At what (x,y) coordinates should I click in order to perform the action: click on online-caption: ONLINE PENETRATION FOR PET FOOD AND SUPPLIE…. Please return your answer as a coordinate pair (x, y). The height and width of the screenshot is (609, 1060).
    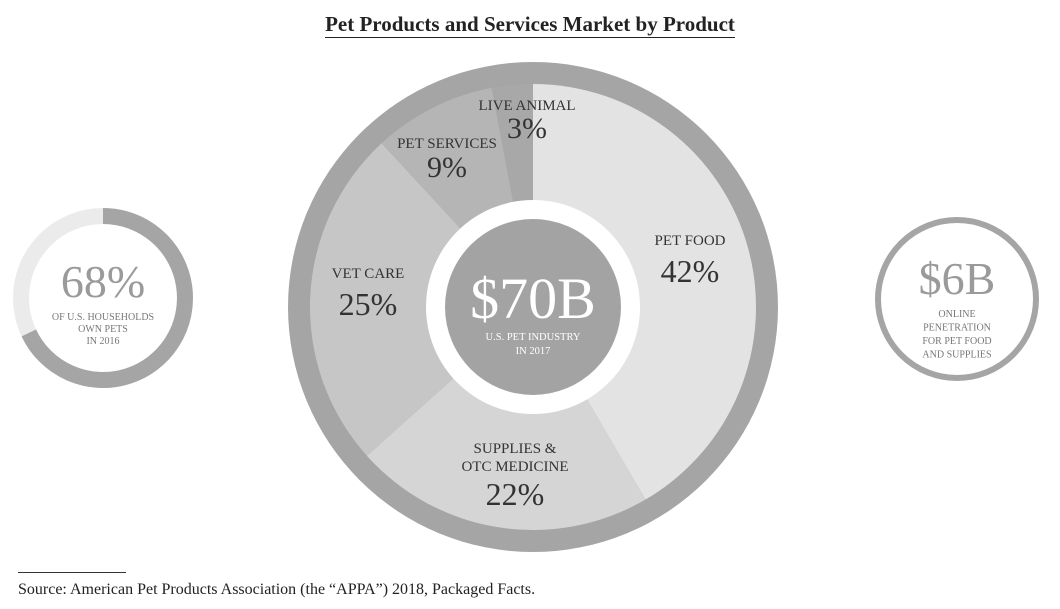
    Looking at the image, I should click on (956, 335).